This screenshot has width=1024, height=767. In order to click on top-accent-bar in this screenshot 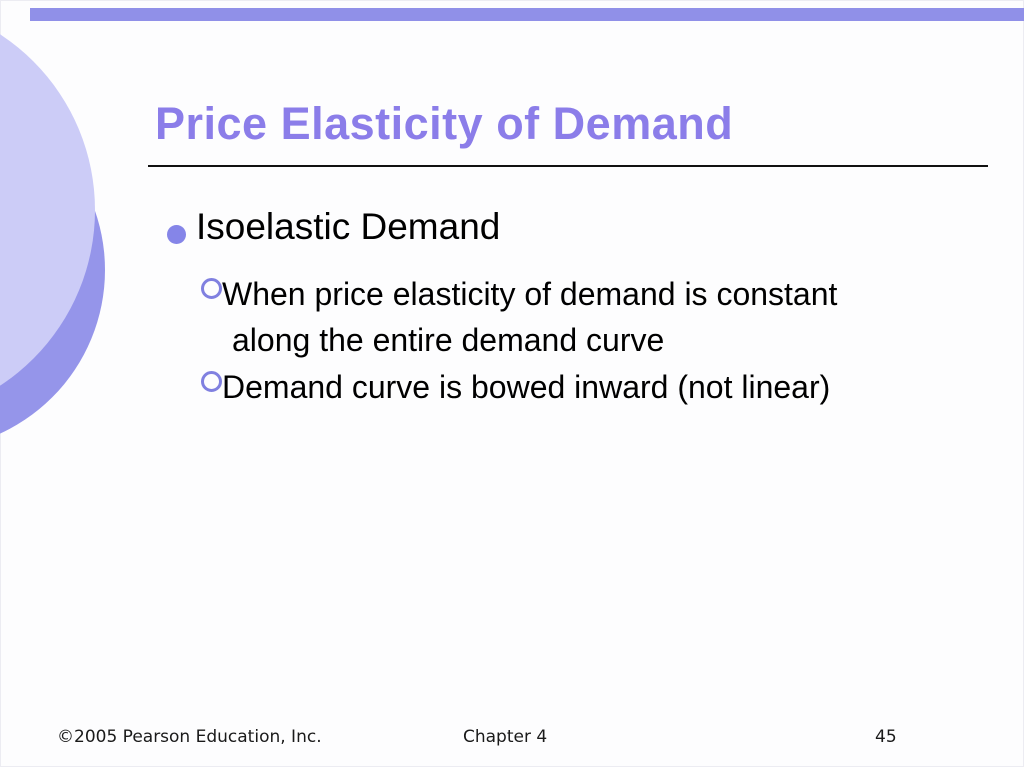, I will do `click(527, 14)`.